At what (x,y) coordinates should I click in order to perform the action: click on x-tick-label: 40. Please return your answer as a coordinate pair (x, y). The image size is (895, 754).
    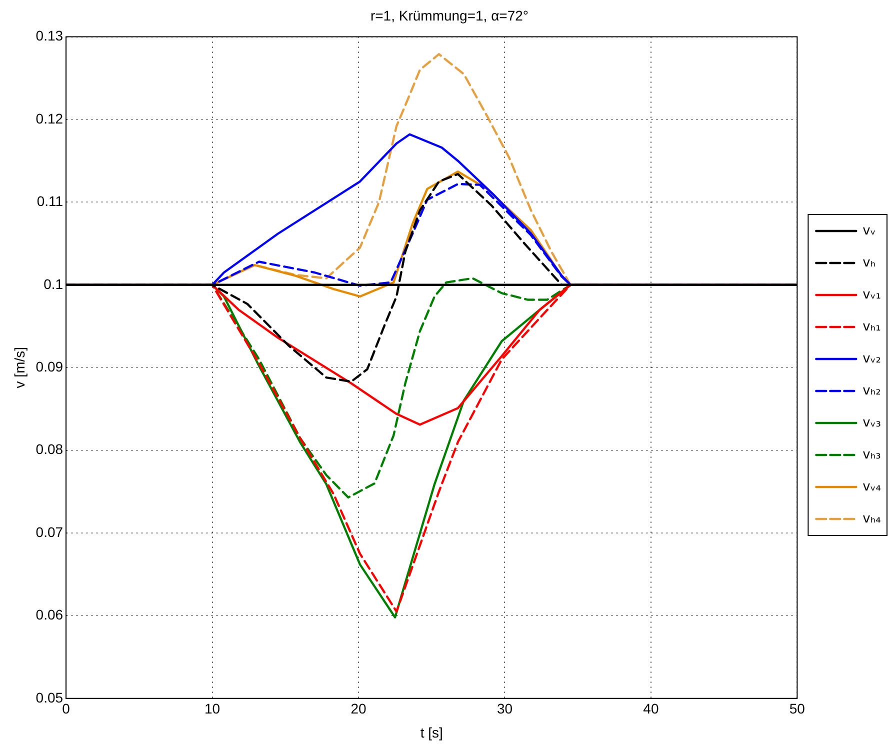
    Looking at the image, I should click on (651, 708).